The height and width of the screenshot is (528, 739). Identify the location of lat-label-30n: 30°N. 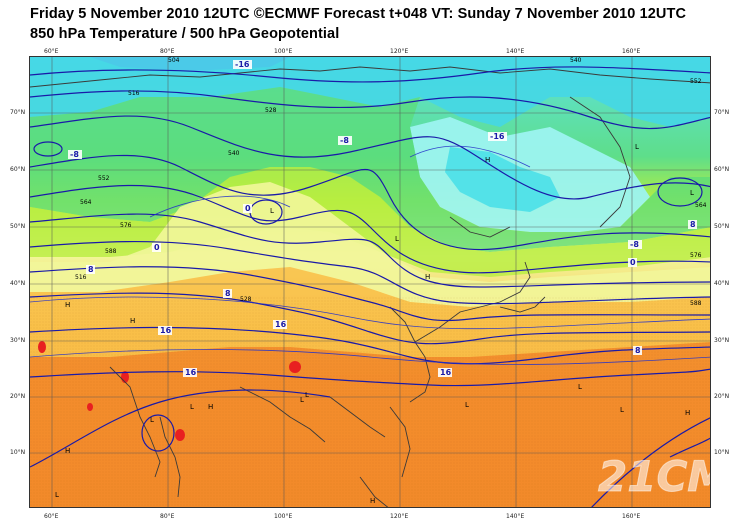
(18, 340).